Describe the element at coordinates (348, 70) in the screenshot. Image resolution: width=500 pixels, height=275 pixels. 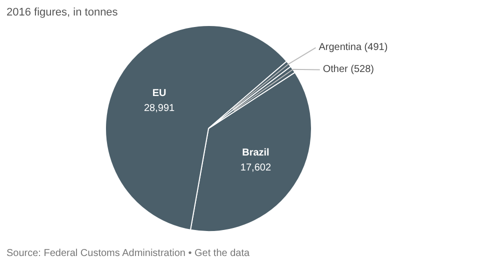
I see `slice-label: Other (528)` at that location.